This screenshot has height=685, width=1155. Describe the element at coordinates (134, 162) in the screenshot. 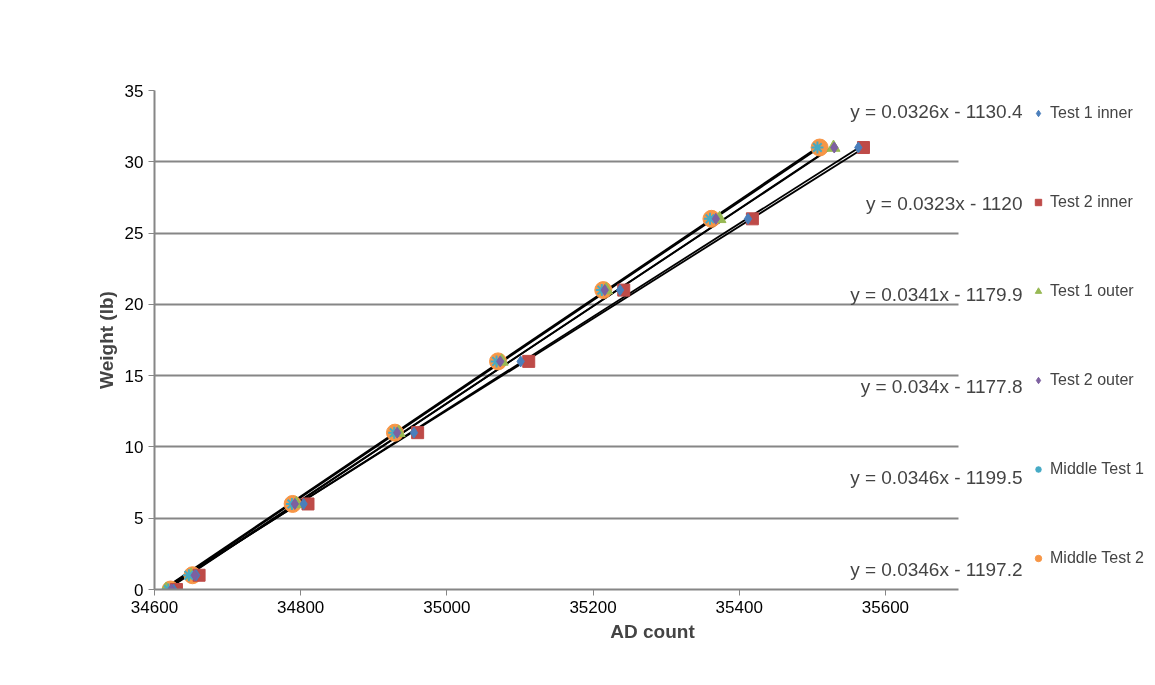

I see `y-tick-label: 30` at that location.